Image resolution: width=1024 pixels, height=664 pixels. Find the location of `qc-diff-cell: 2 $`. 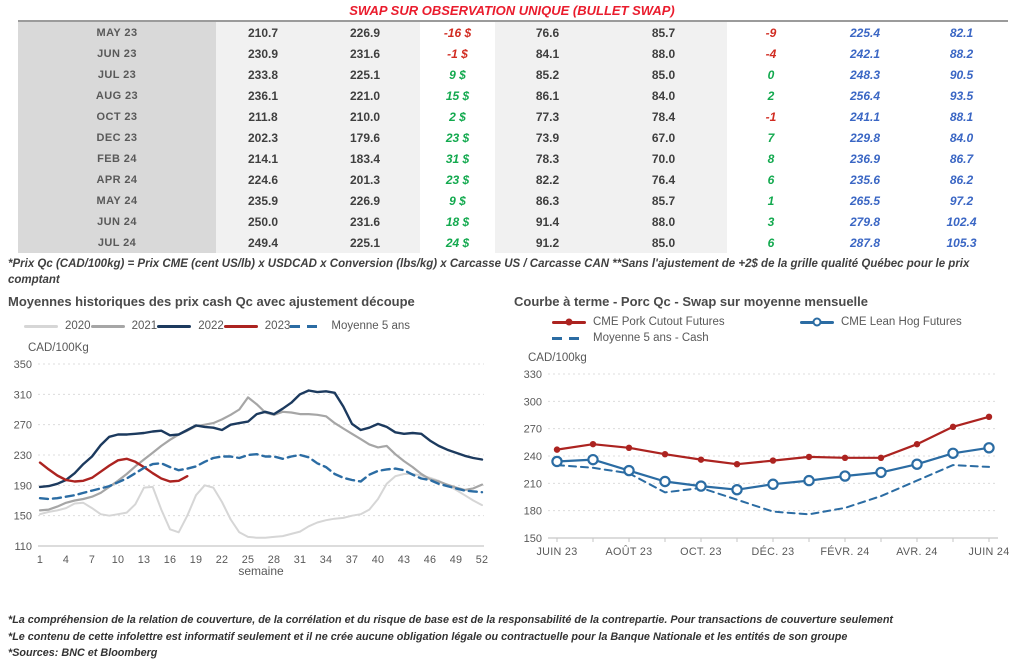

qc-diff-cell: 2 $ is located at coordinates (457, 116).